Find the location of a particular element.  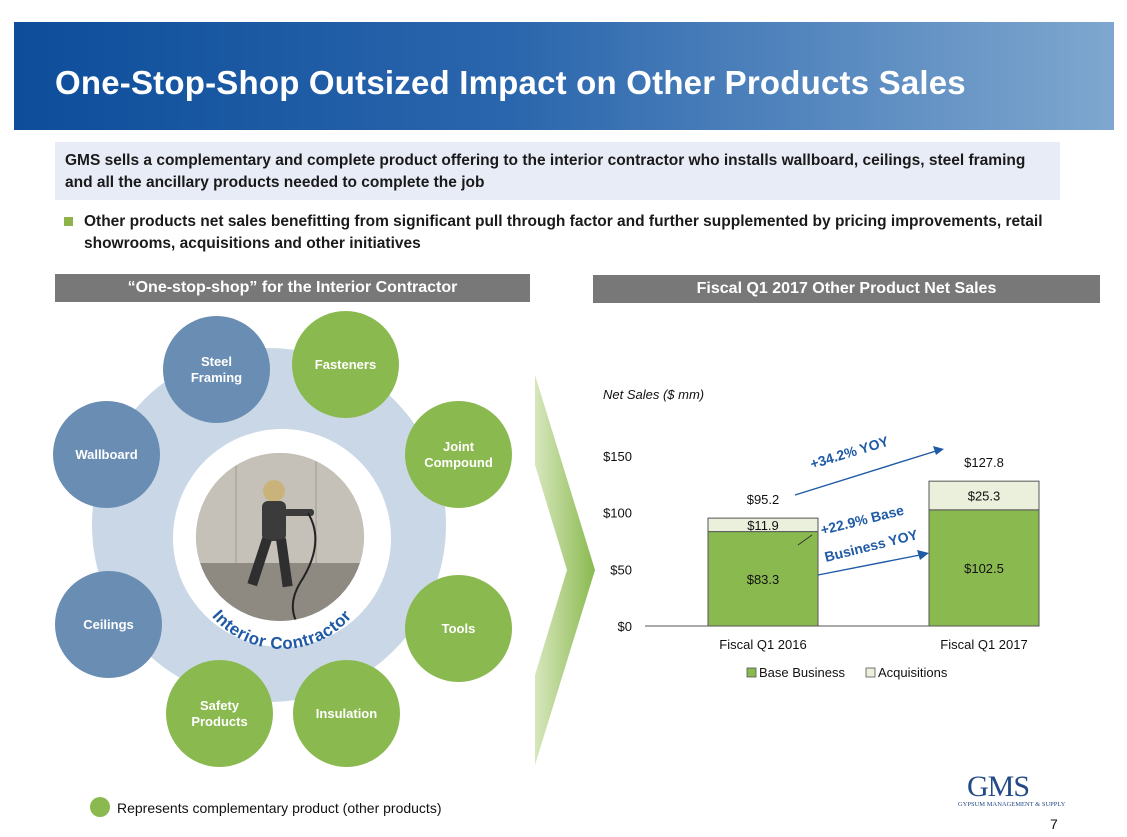

transition-arrow-icon is located at coordinates (565, 570).